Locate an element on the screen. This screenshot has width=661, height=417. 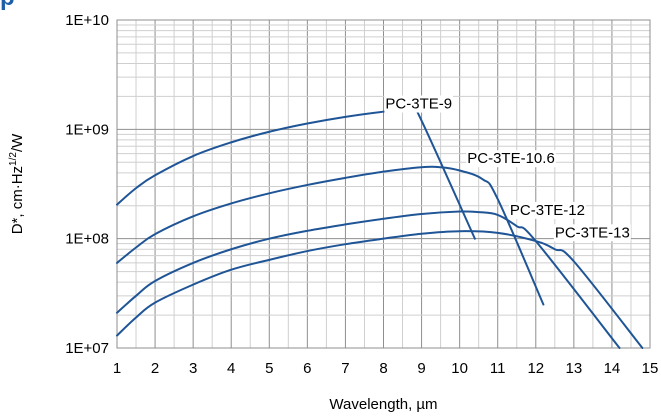
series-label-group: PC-3TE-10.6 is located at coordinates (511, 159).